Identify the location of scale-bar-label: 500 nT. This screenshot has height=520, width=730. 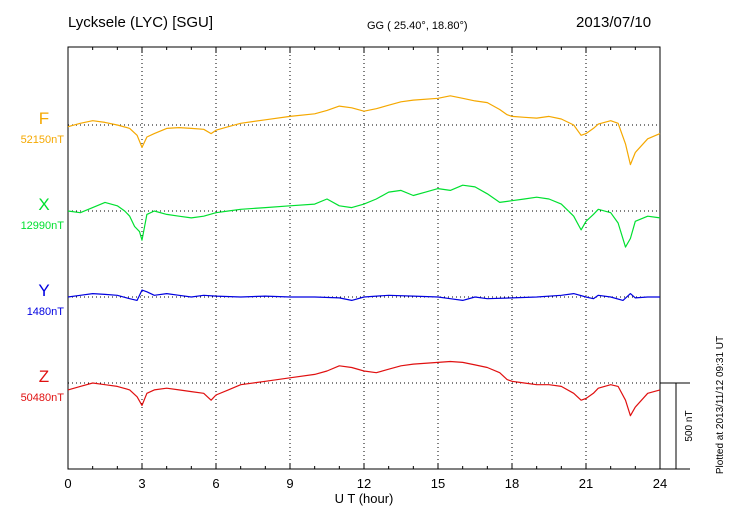
(689, 425).